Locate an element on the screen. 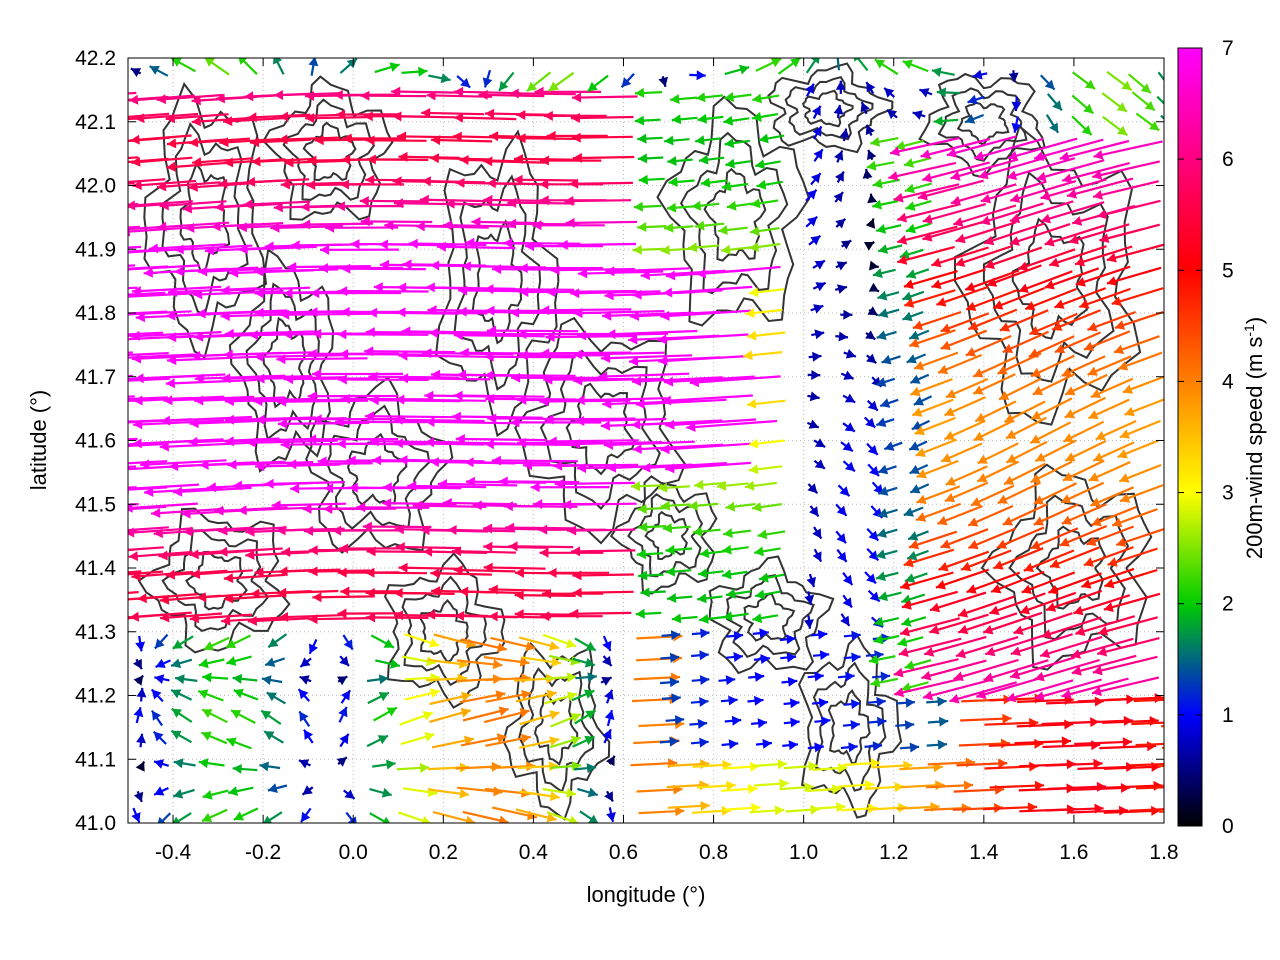  colorbar-label-sup: -1 is located at coordinates (1249, 330).